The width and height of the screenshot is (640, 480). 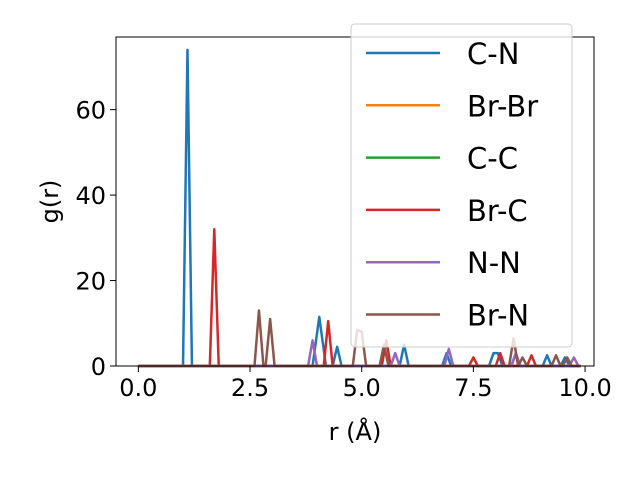 What do you see at coordinates (138, 388) in the screenshot?
I see `x-tick-label: 0.0` at bounding box center [138, 388].